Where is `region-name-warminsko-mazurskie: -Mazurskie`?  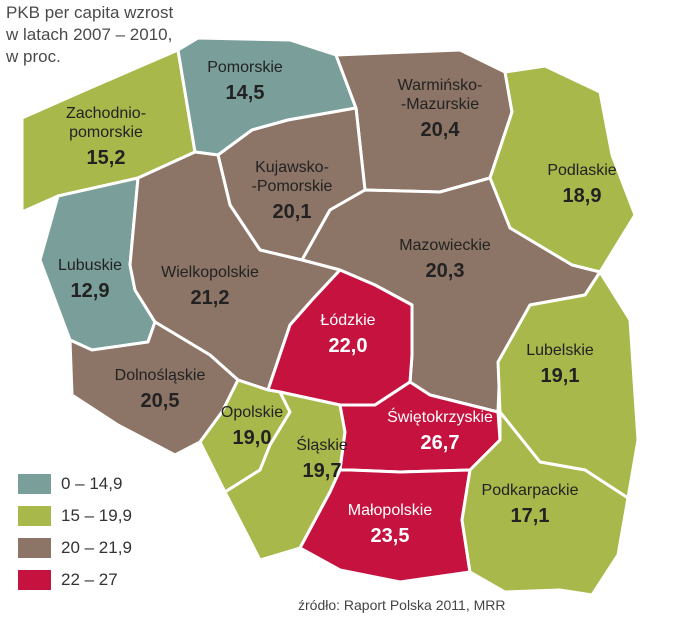 region-name-warminsko-mazurskie: -Mazurskie is located at coordinates (440, 104).